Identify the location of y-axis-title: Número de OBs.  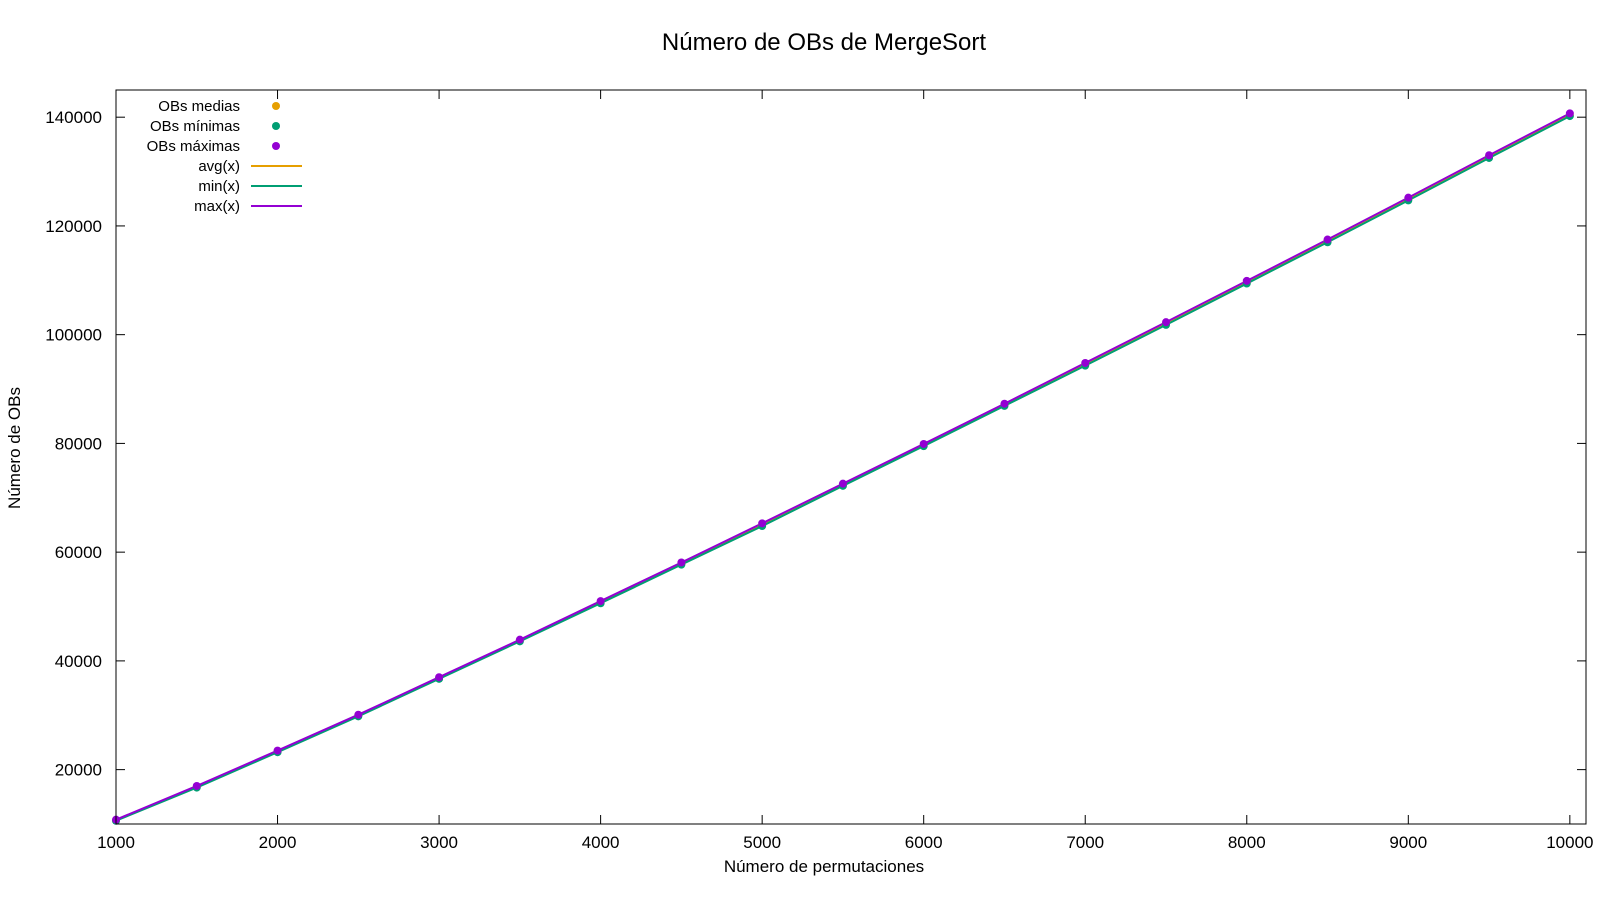
(14, 448).